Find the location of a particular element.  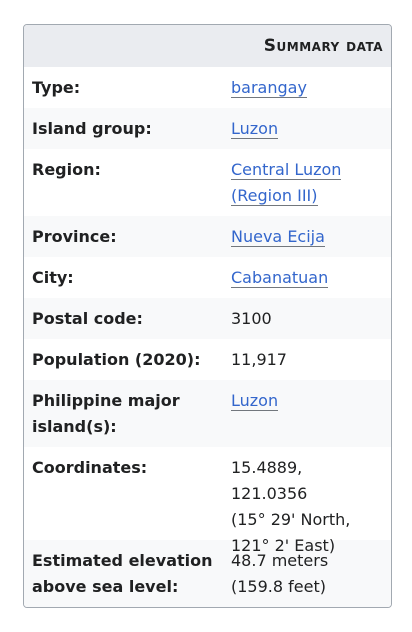

row-label-major-island: Philippine major island(s): is located at coordinates (131, 414).